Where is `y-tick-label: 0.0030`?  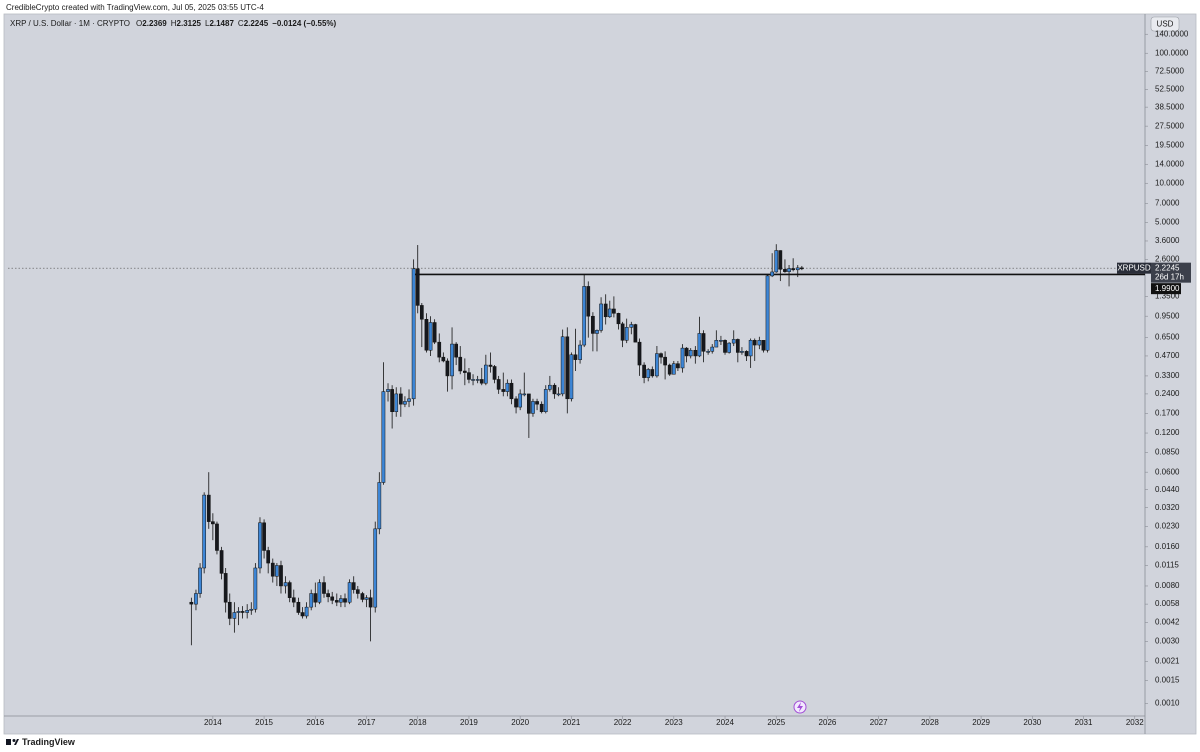 y-tick-label: 0.0030 is located at coordinates (1167, 640).